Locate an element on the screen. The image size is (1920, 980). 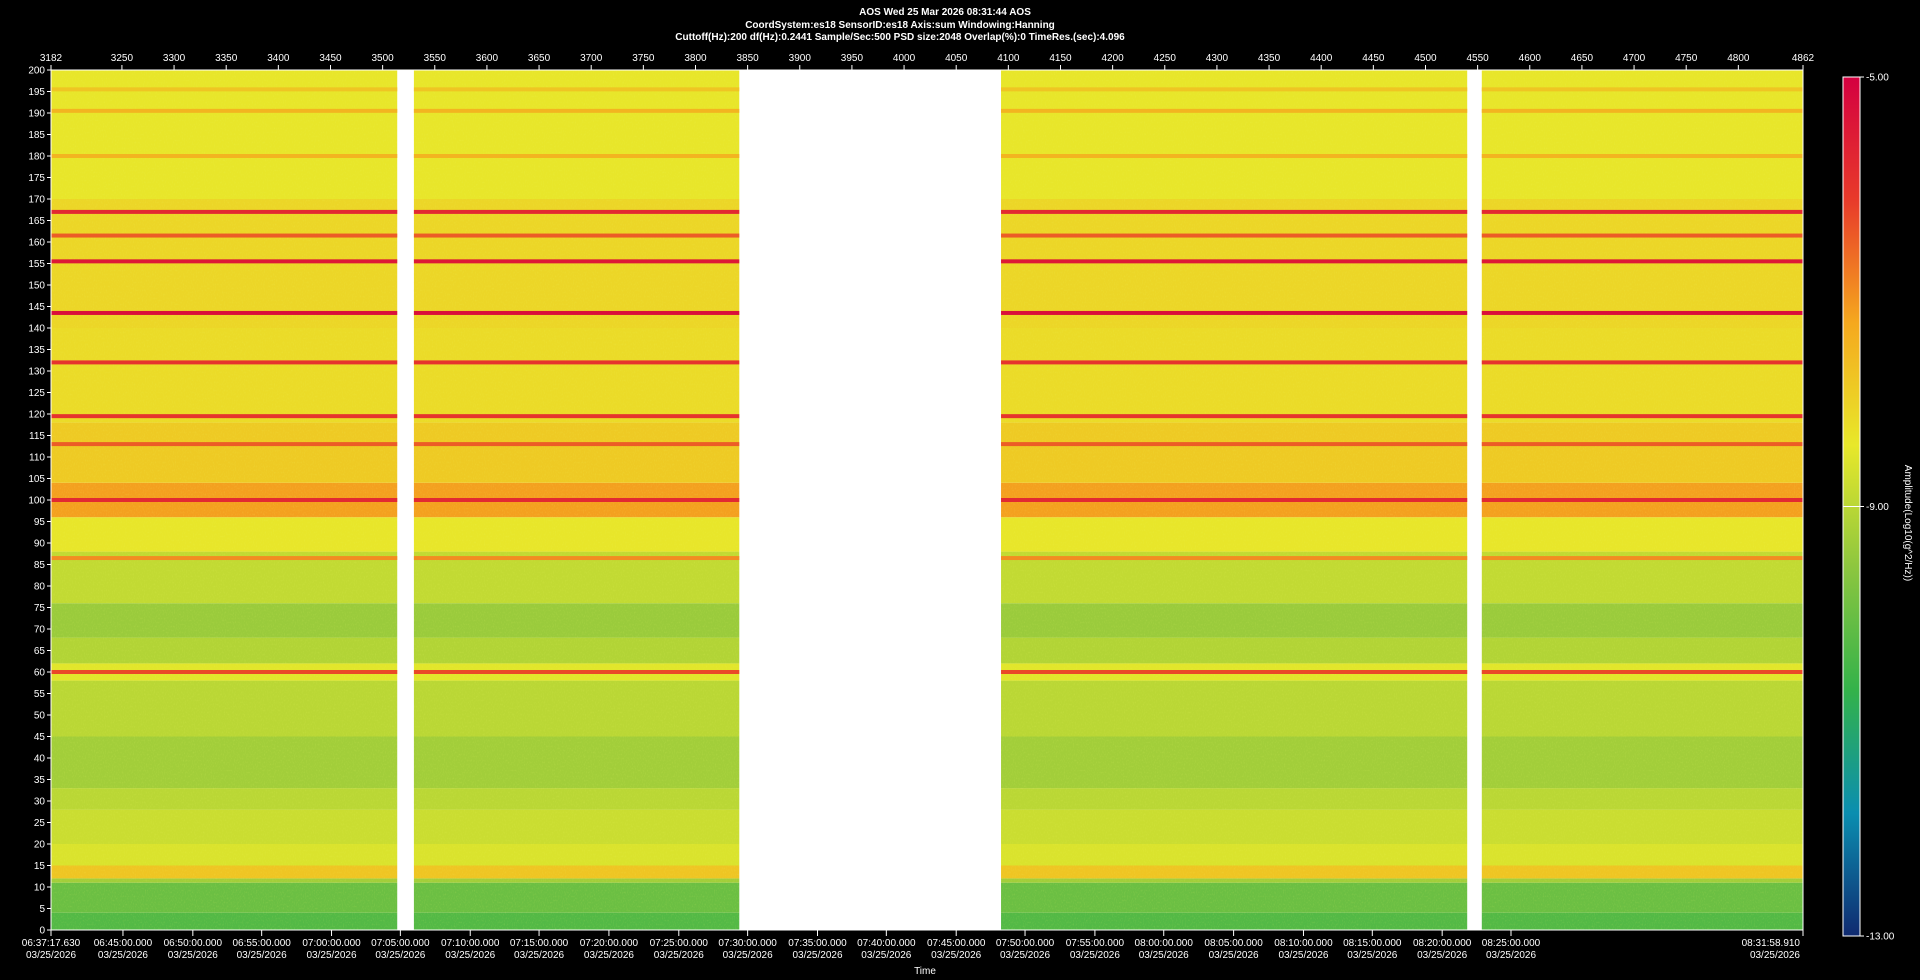
time-tick-label: 07:55:00.000 is located at coordinates (1095, 943).